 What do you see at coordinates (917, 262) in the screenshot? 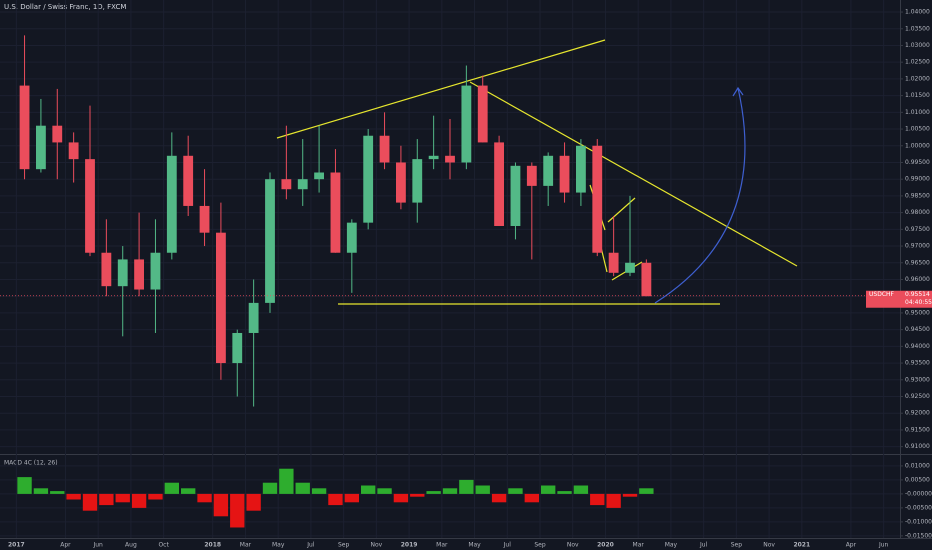
I see `y-tick-label: 0.96500` at bounding box center [917, 262].